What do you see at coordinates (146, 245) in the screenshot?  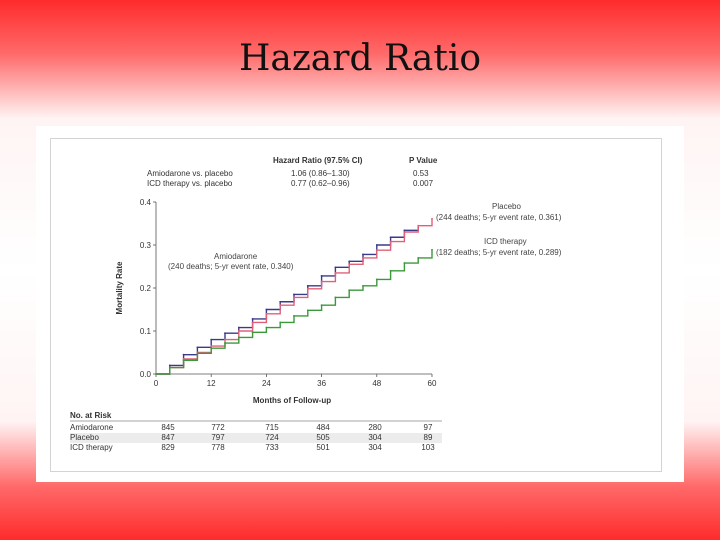 I see `y-tick-label: 0.3` at bounding box center [146, 245].